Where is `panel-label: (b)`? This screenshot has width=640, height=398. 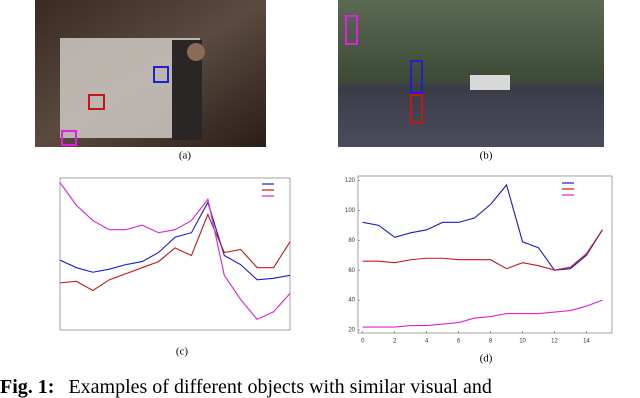
panel-label: (b) is located at coordinates (486, 156).